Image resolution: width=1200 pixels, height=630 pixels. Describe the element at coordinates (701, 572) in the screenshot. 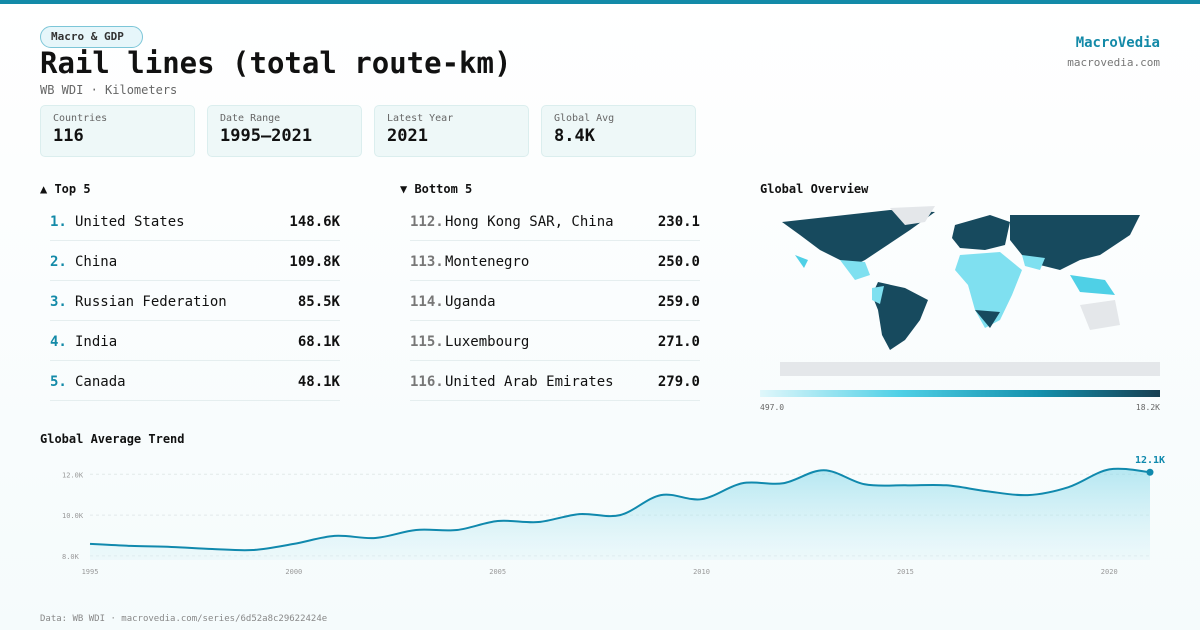

I see `x-tick-label: 2010` at that location.